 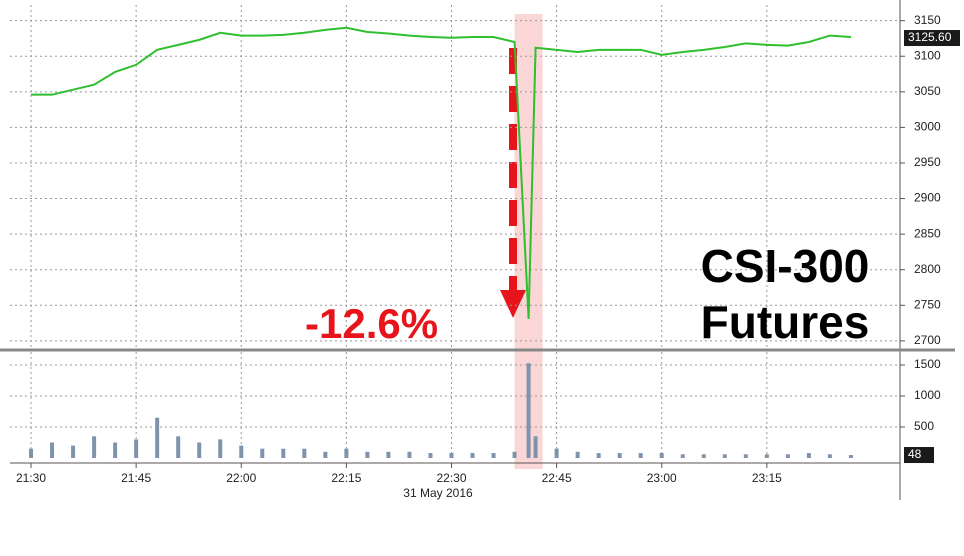 What do you see at coordinates (927, 162) in the screenshot?
I see `y-tick-label: 2950` at bounding box center [927, 162].